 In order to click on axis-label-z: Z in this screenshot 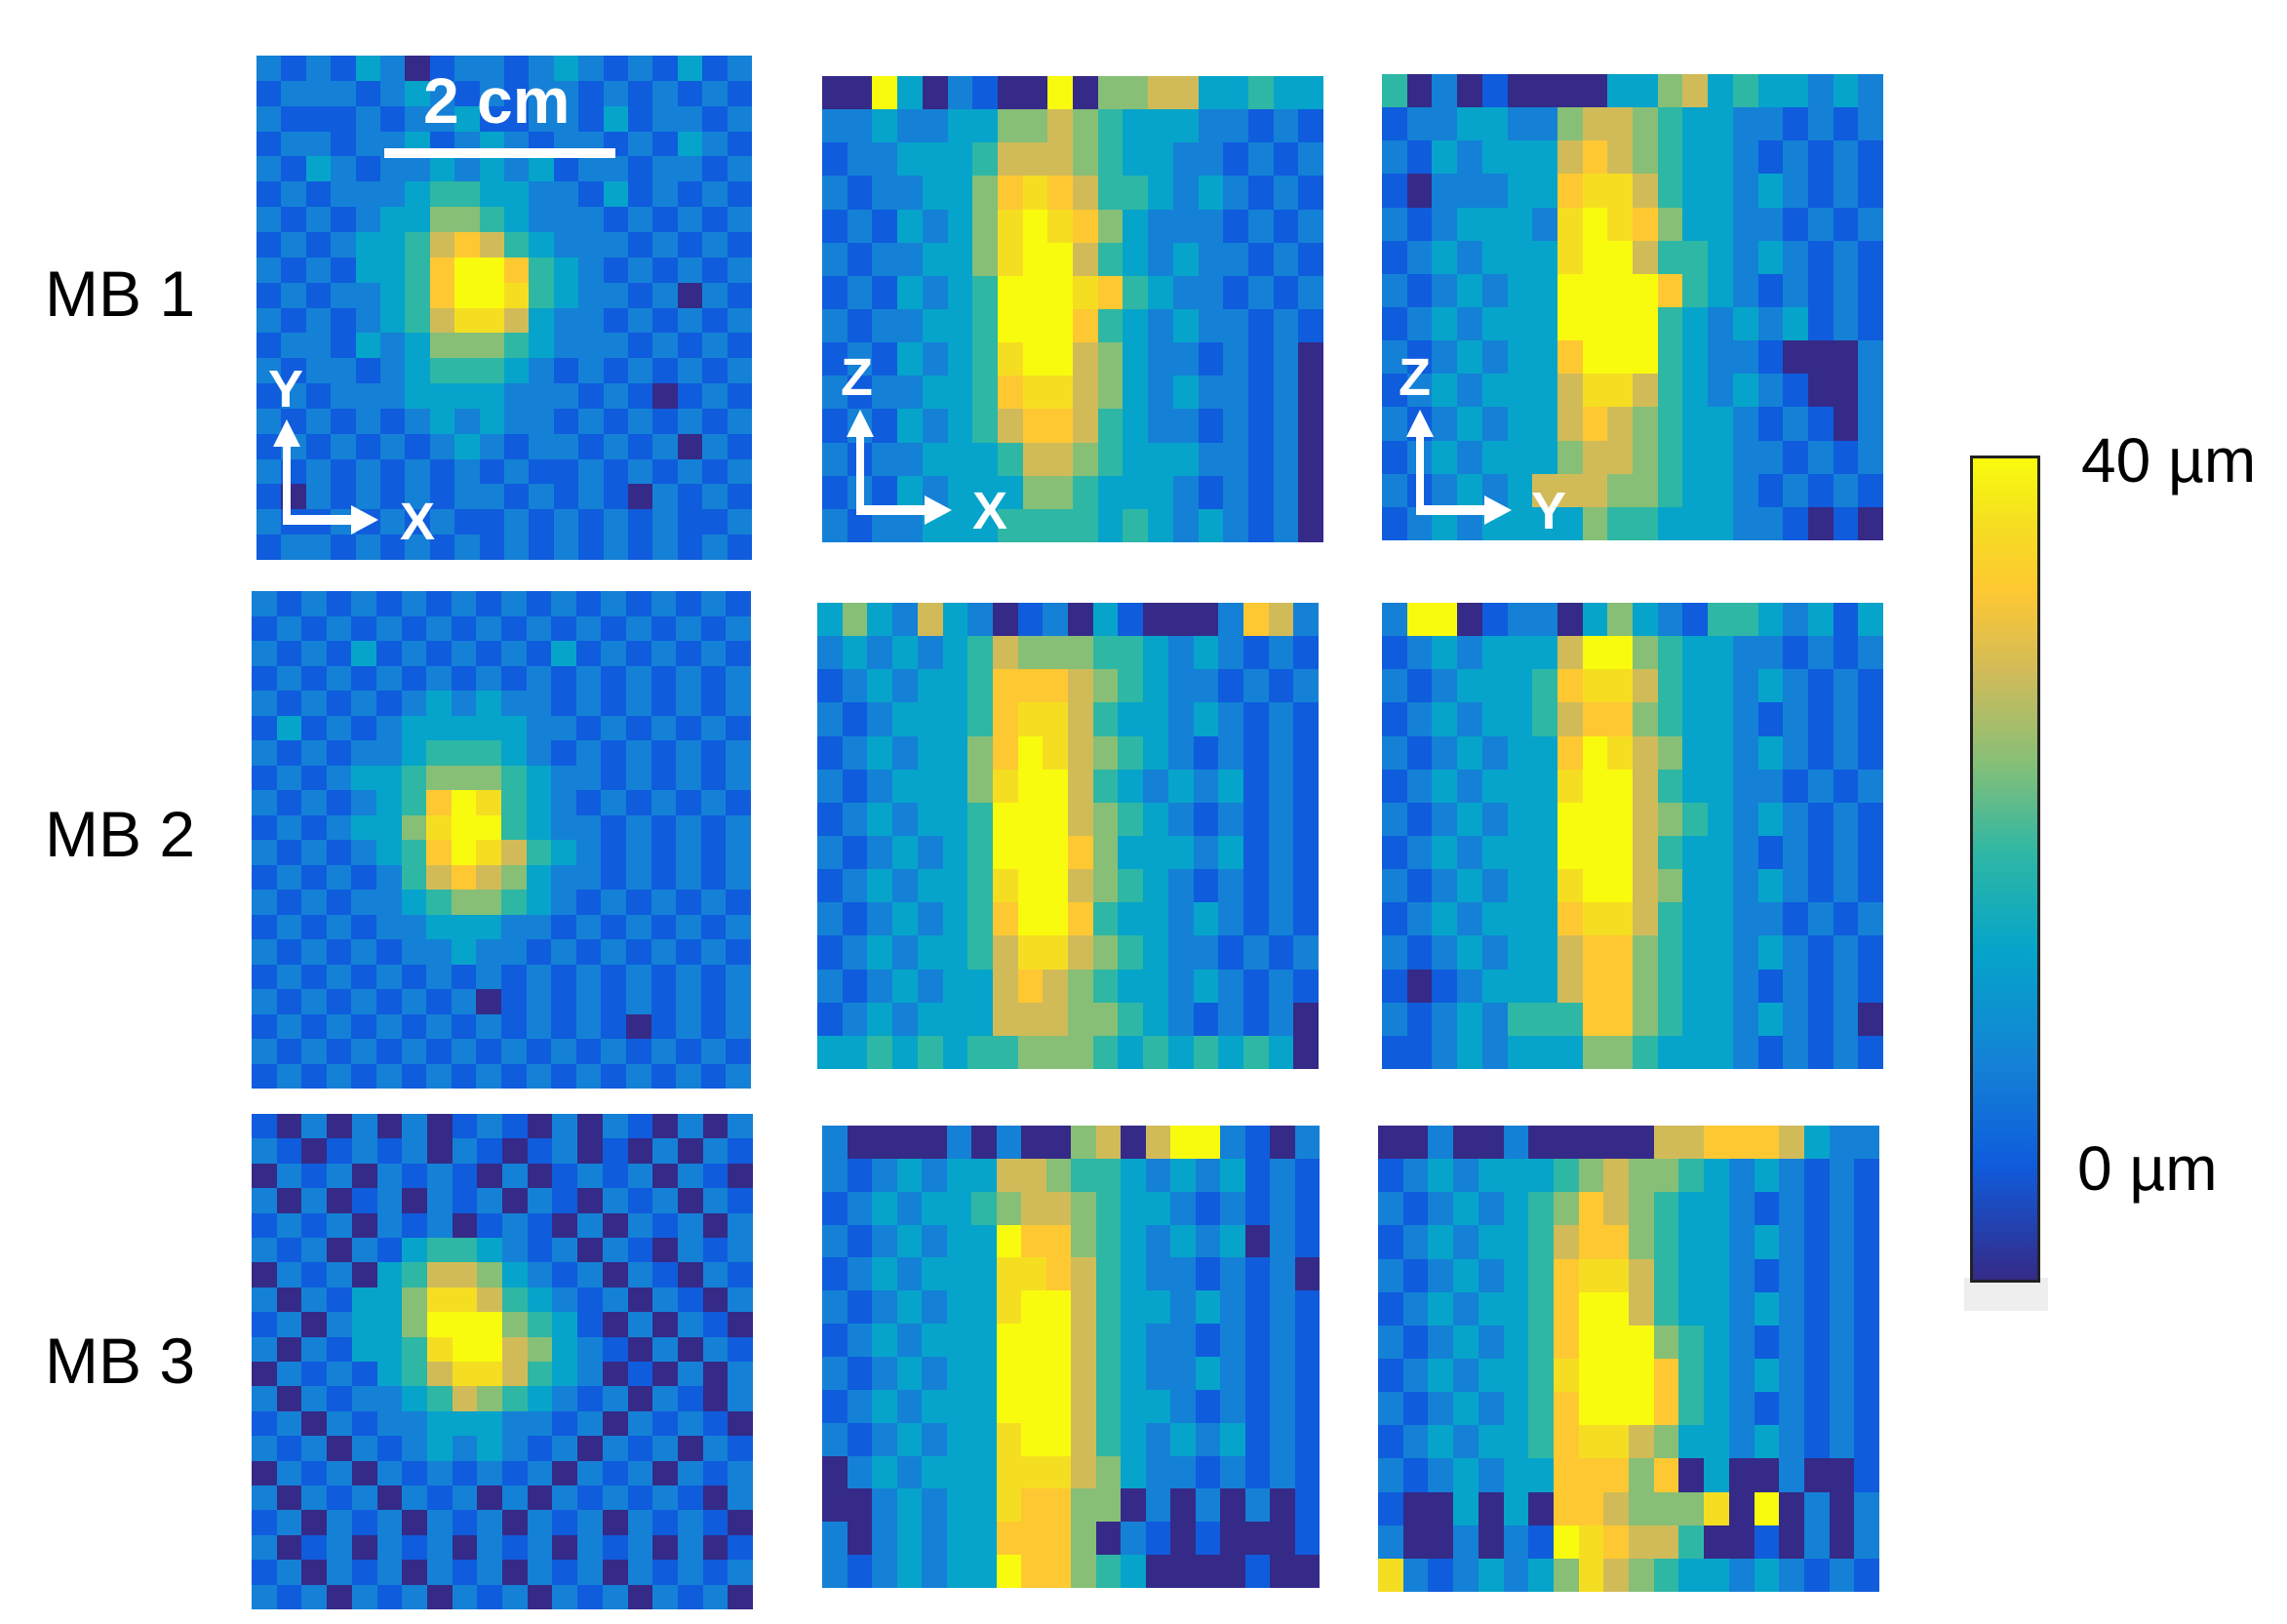, I will do `click(1415, 377)`.